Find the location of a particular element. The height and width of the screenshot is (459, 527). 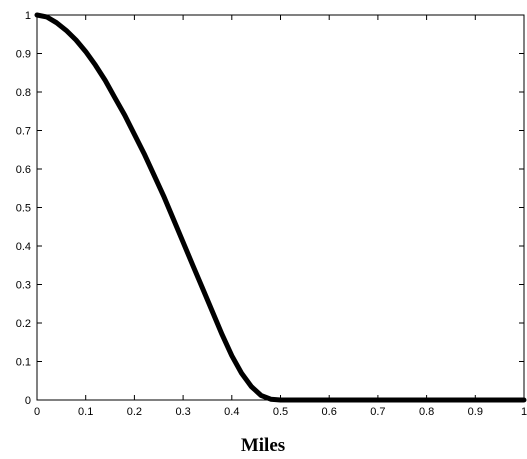

x-tick-label: 0.8 is located at coordinates (426, 412).